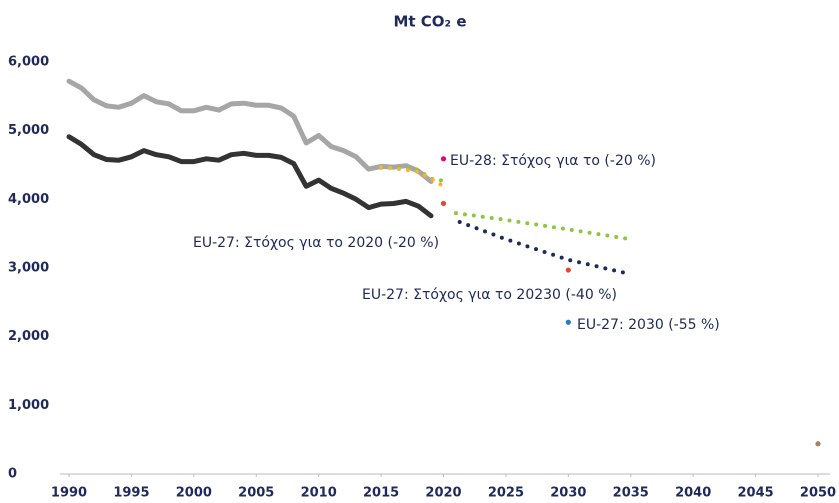 The image size is (839, 503). What do you see at coordinates (28, 62) in the screenshot?
I see `y-tick-label: 6,000` at bounding box center [28, 62].